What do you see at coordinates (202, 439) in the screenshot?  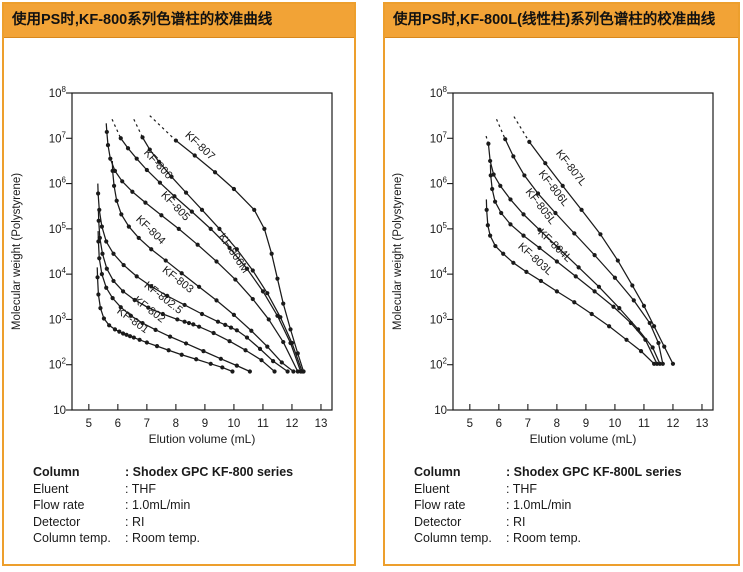 I see `x-axis-title: Elution volume (mL)` at bounding box center [202, 439].